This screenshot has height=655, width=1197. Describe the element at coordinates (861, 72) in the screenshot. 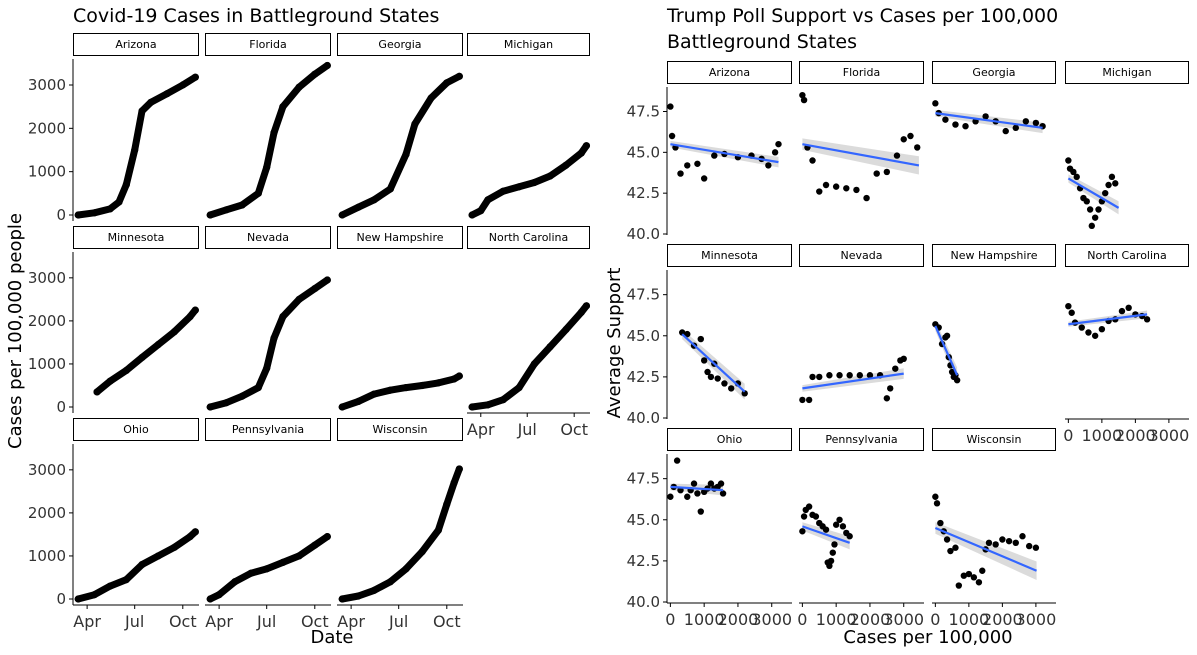

I see `facet-label-support-florida: Florida` at that location.